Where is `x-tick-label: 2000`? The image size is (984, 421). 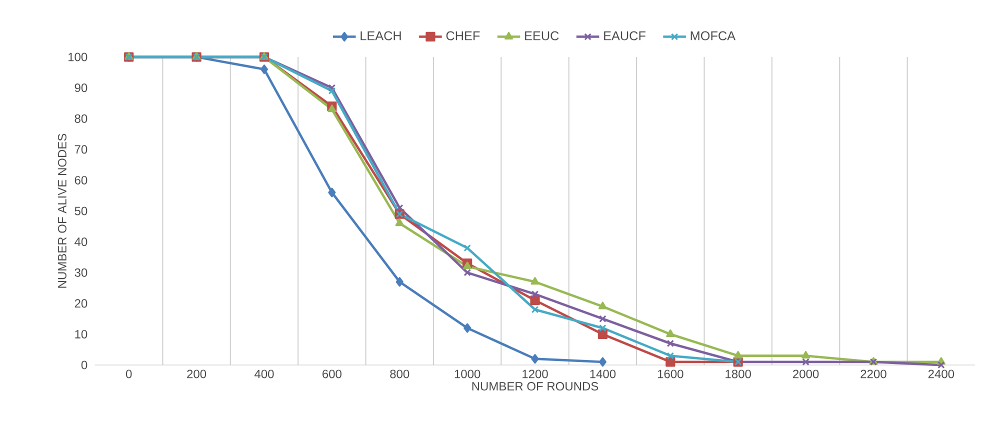
x-tick-label: 2000 is located at coordinates (806, 374).